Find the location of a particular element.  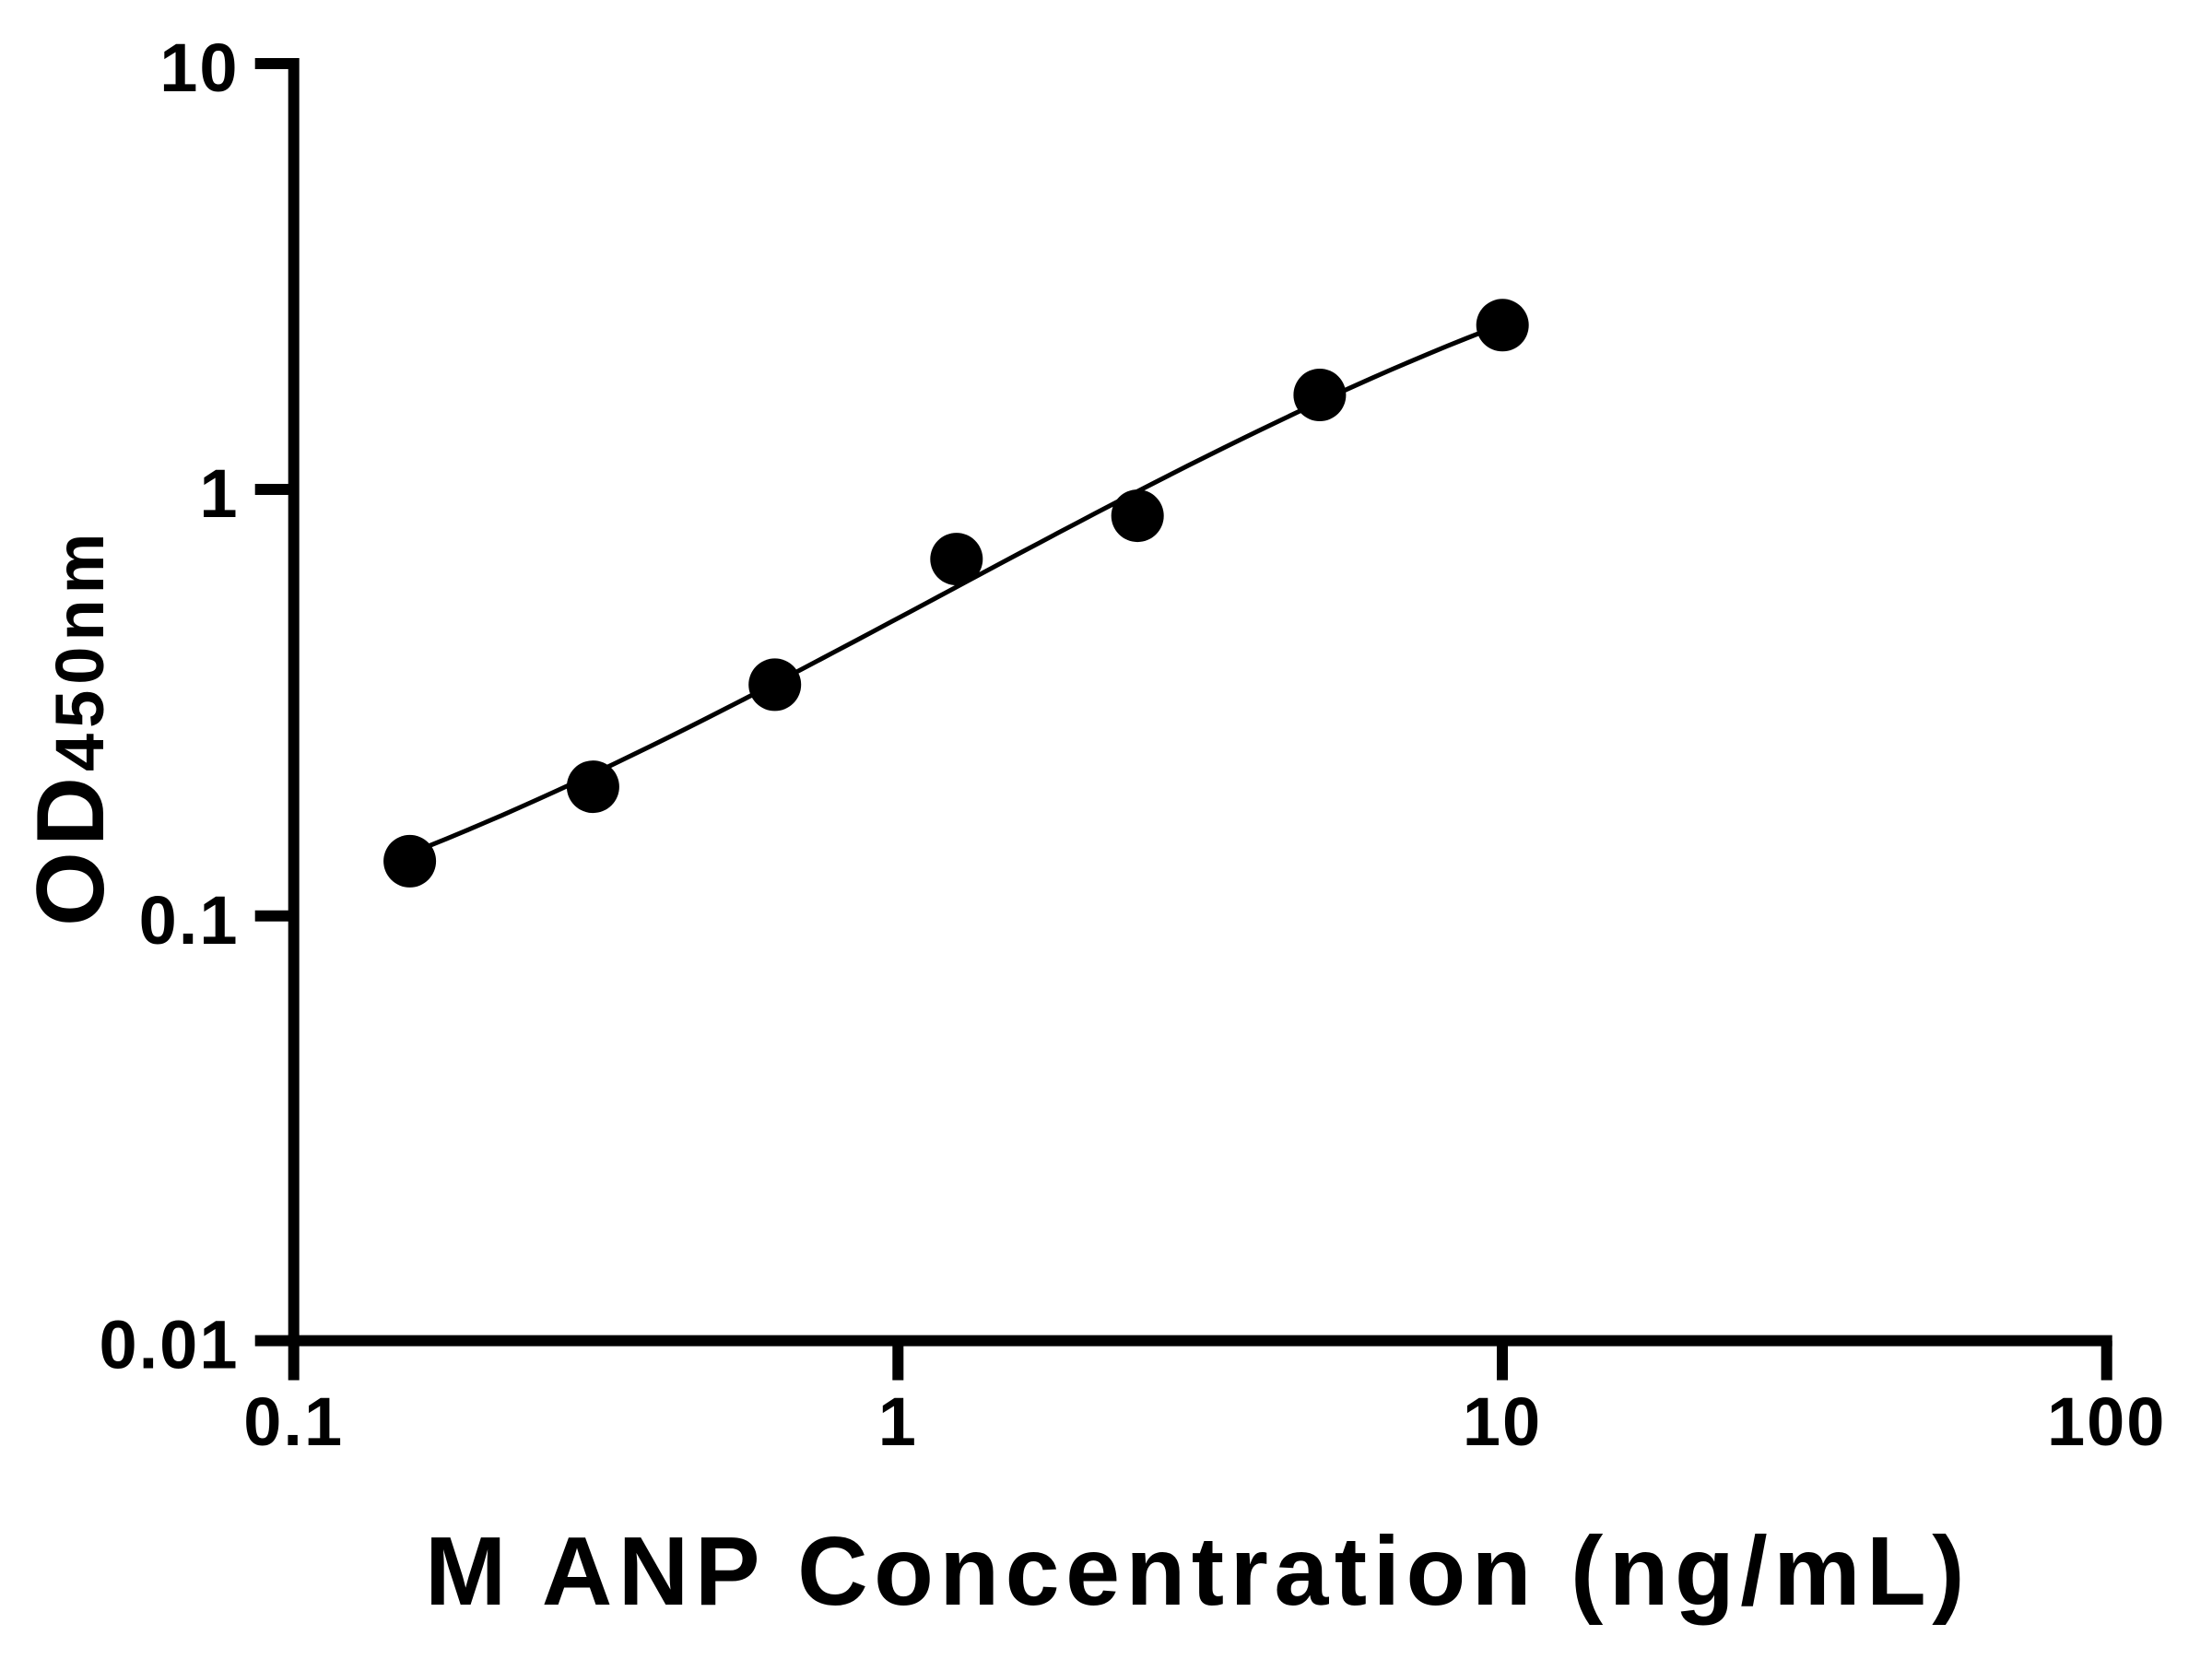

svg-text: 0.01 is located at coordinates (169, 1345).